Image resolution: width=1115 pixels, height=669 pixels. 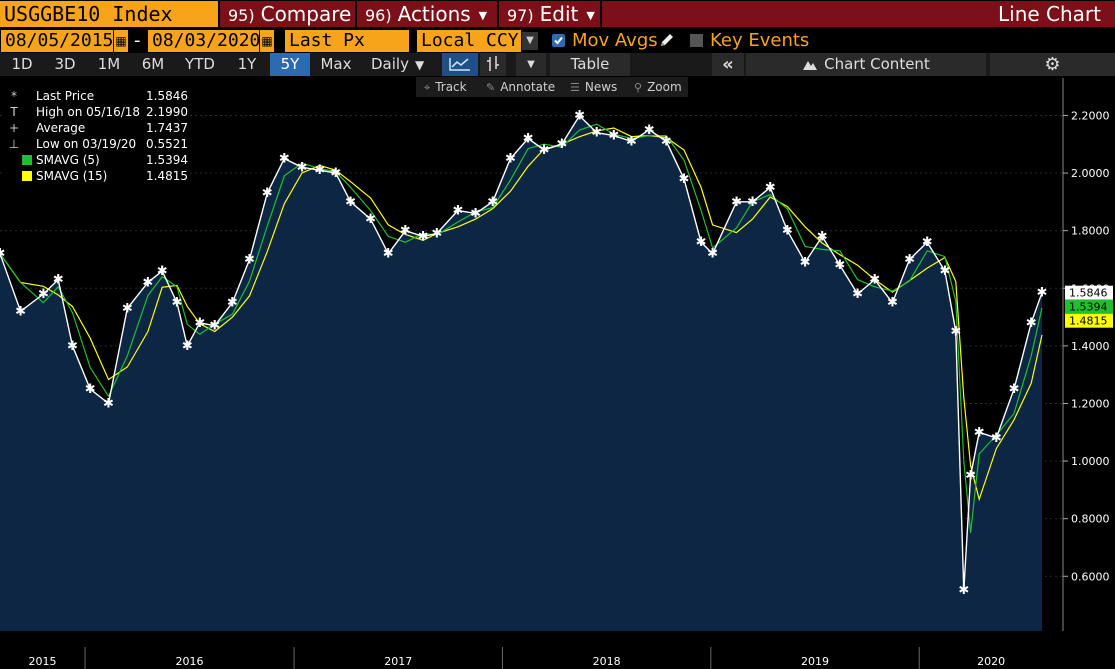 I want to click on x-axis: 2015 2016 2017 2018 2019 2020, so click(x=531, y=658).